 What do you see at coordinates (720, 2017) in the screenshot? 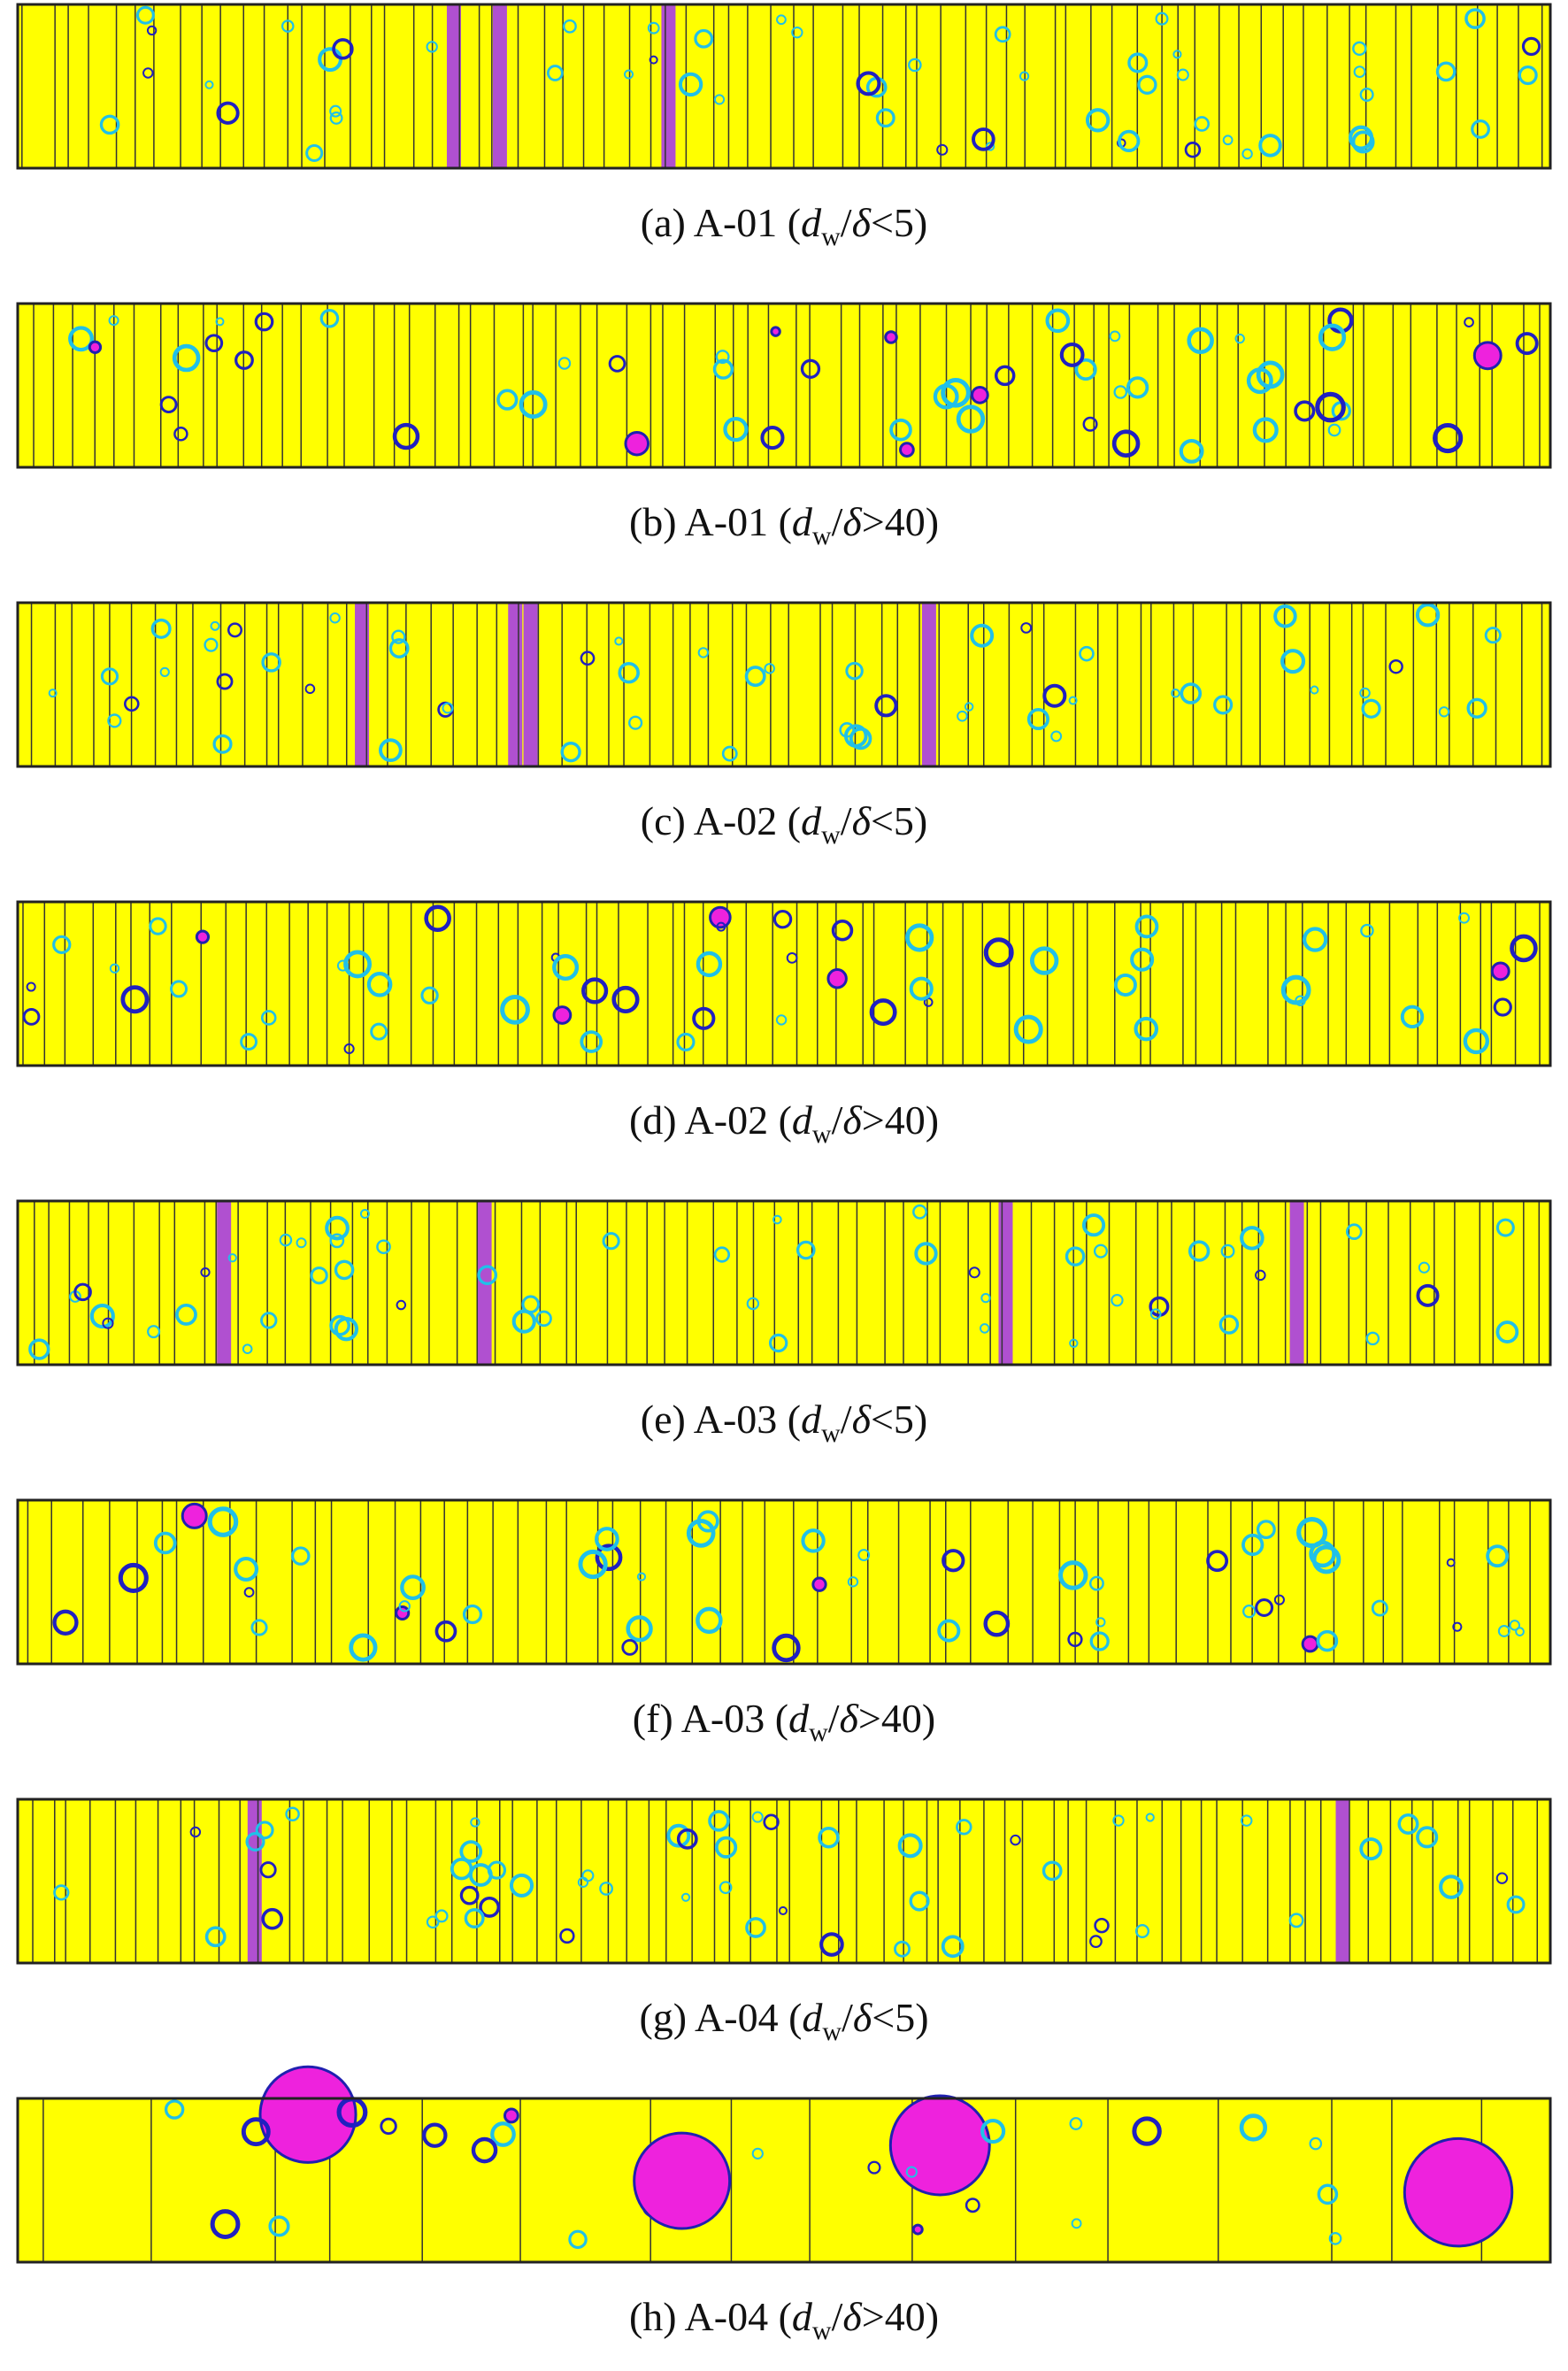
I see `caption-prefix: (g) A-04 (` at bounding box center [720, 2017].